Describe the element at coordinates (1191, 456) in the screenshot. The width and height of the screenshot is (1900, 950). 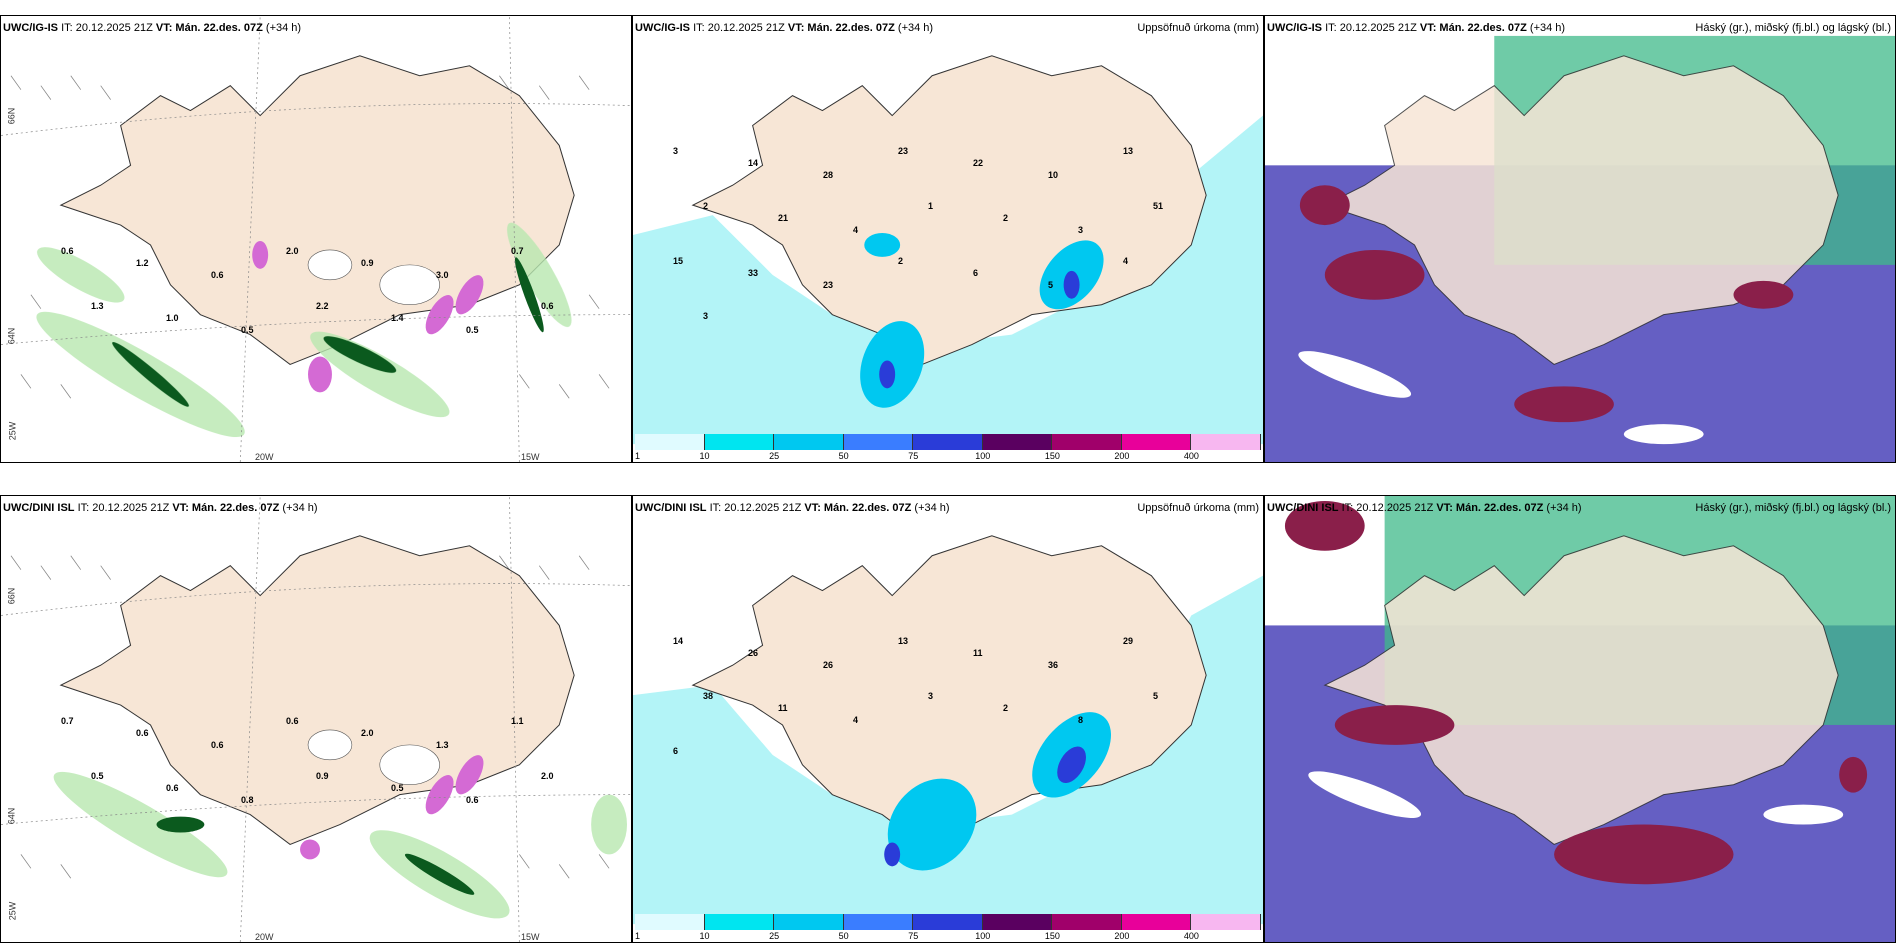
I see `colorbar-tick-label: 400` at that location.